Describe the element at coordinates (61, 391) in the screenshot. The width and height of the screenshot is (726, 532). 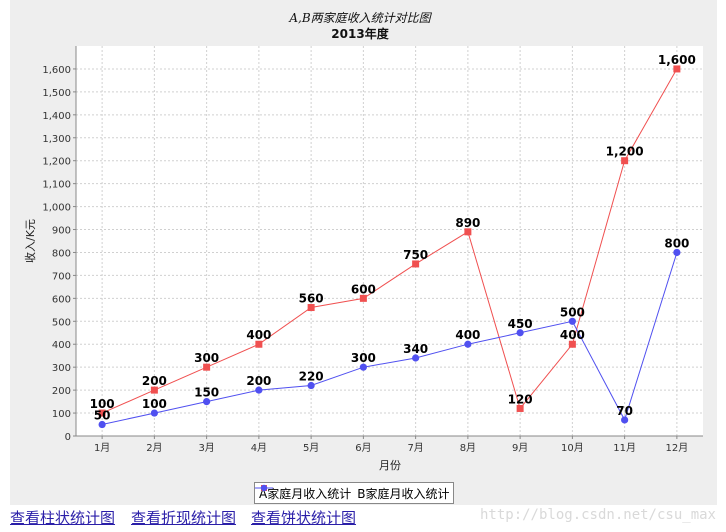
I see `y-tick-label: 200` at that location.